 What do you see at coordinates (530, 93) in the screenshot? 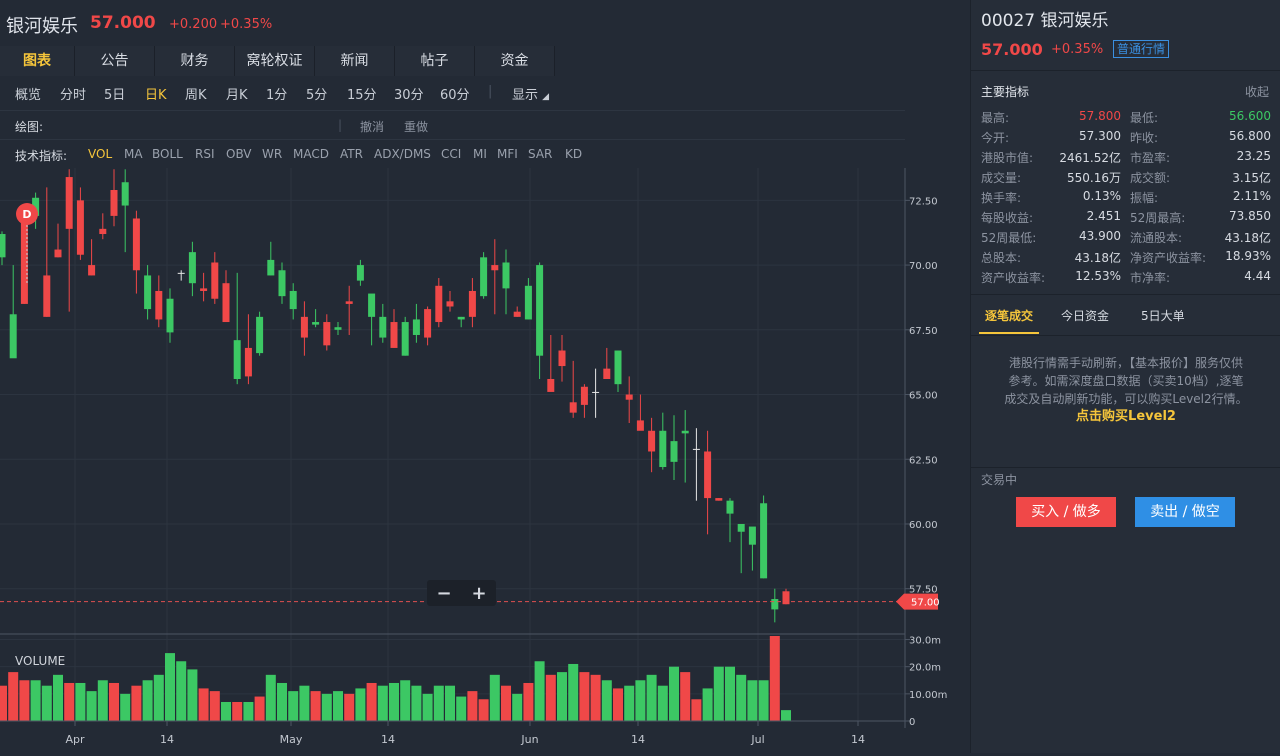
I see `display-dropdown: 显示 ◢` at bounding box center [530, 93].